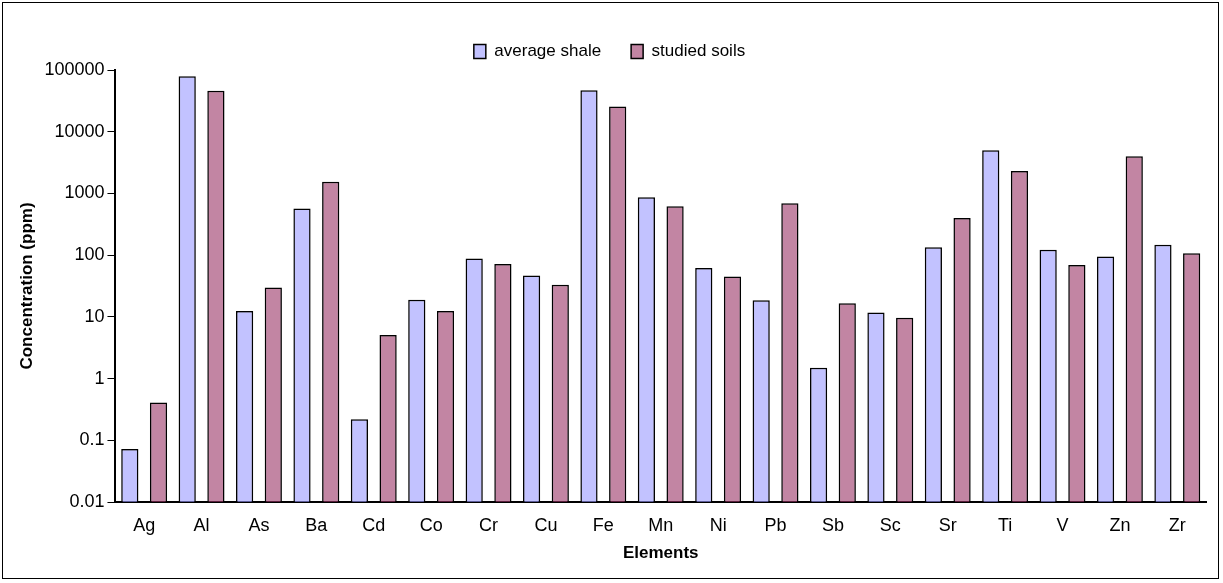 The width and height of the screenshot is (1223, 583). I want to click on y-tick-label: 100, so click(89, 254).